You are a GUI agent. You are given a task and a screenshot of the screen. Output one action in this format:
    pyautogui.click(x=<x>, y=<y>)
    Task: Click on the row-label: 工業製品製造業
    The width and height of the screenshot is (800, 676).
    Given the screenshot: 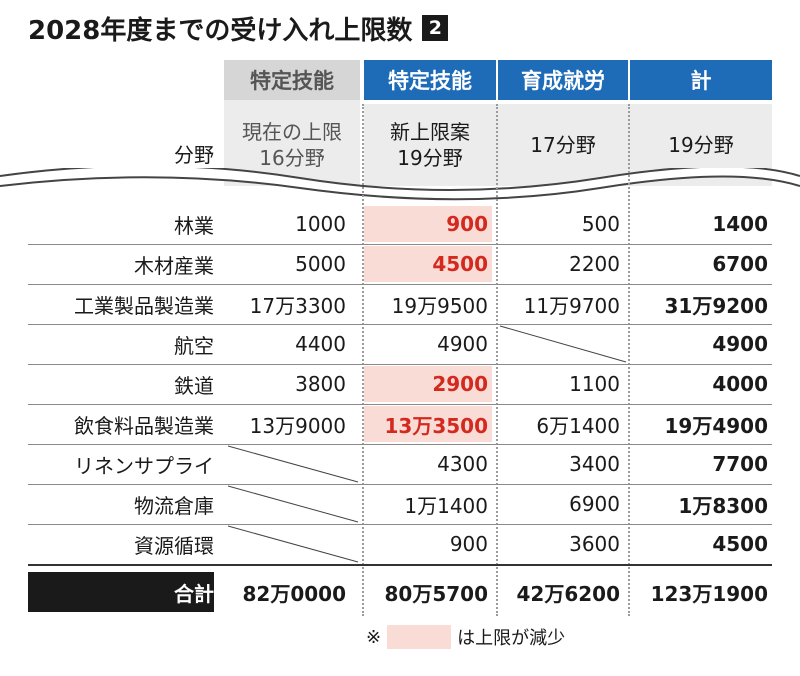 What is the action you would take?
    pyautogui.click(x=144, y=305)
    